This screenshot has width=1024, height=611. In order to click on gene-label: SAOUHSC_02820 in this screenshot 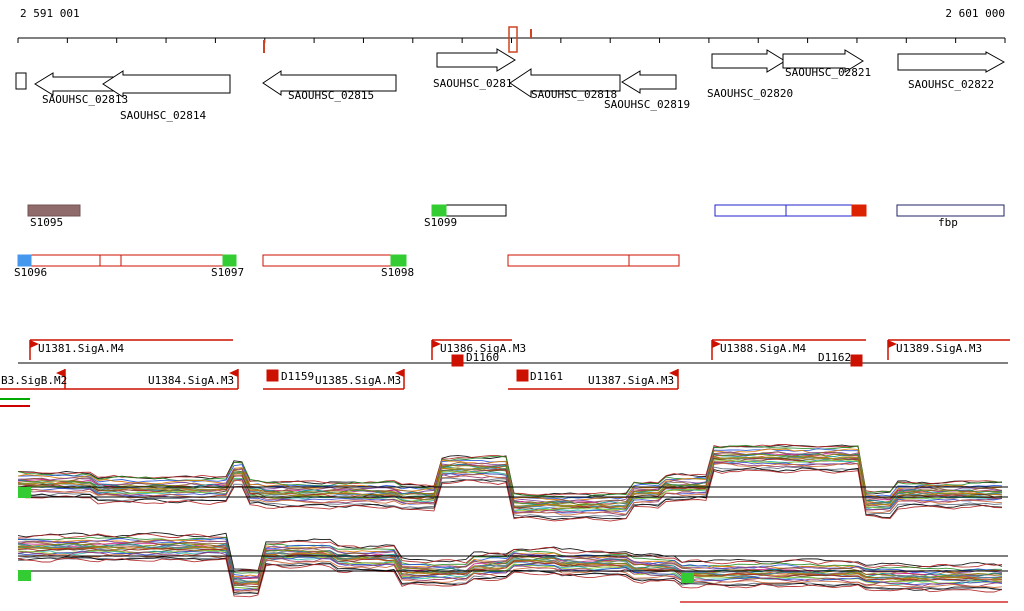, I will do `click(750, 93)`.